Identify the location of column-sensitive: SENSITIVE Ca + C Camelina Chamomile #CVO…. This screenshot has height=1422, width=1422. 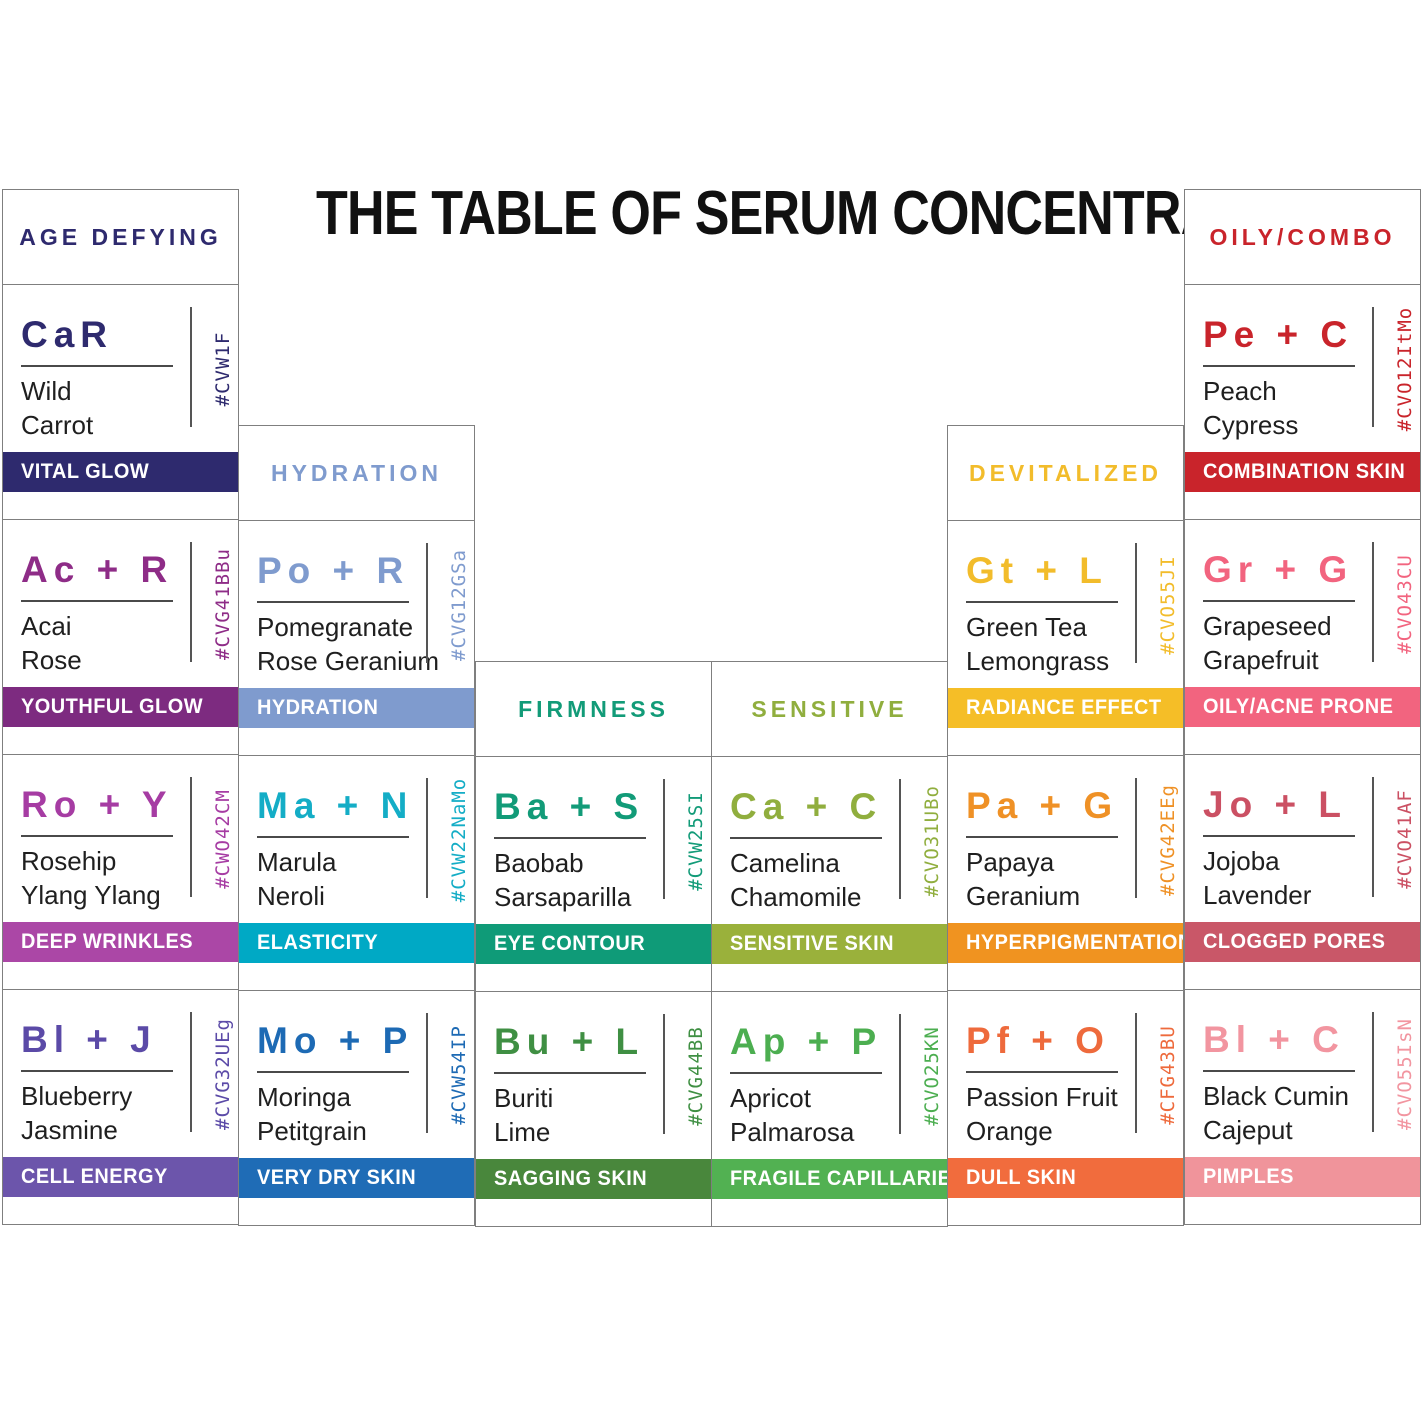
(829, 944).